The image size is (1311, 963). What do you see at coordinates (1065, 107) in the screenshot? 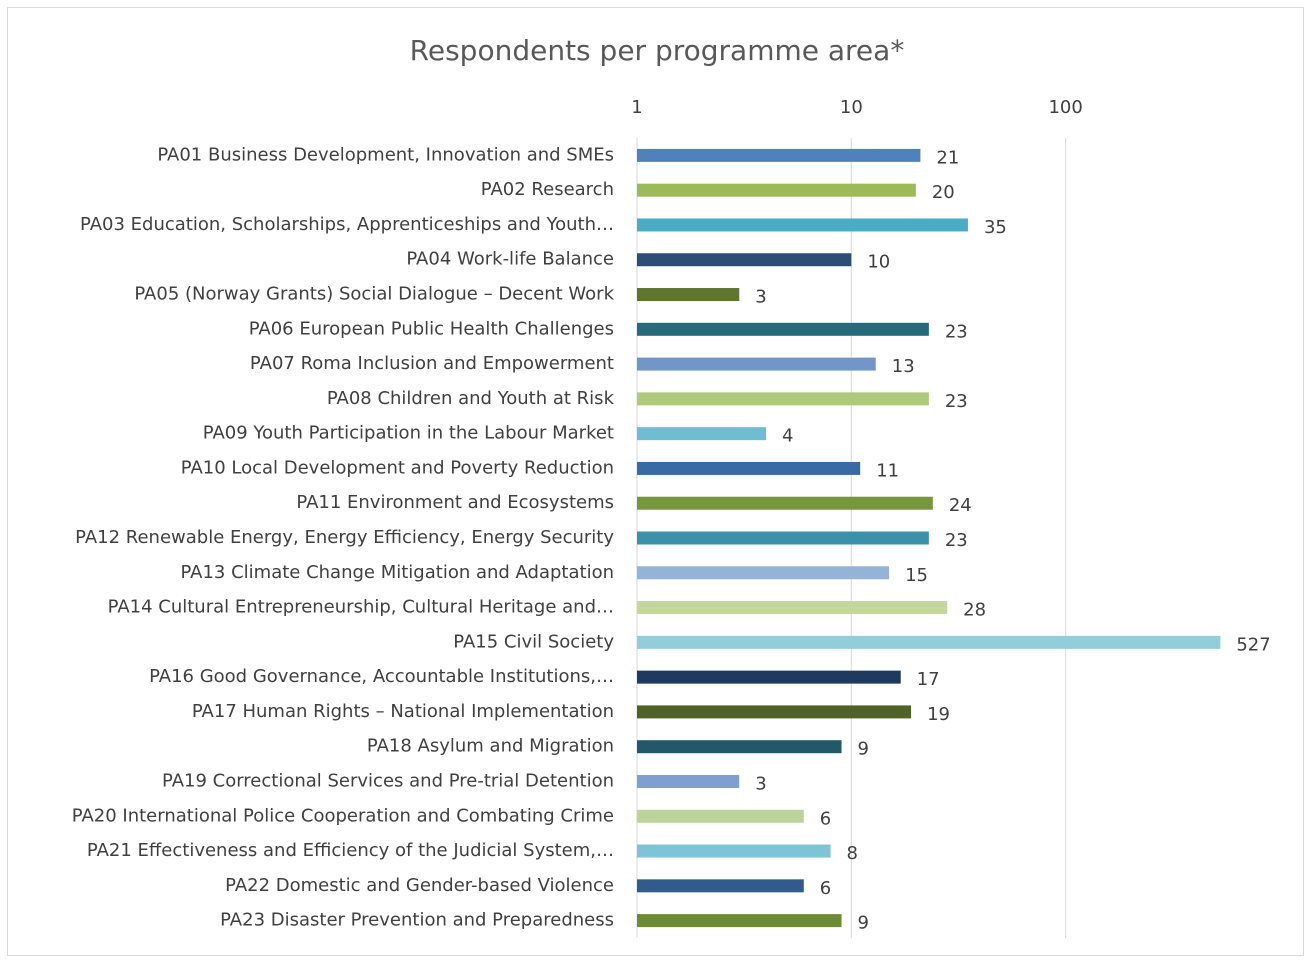
I see `x-tick-label: 100` at bounding box center [1065, 107].